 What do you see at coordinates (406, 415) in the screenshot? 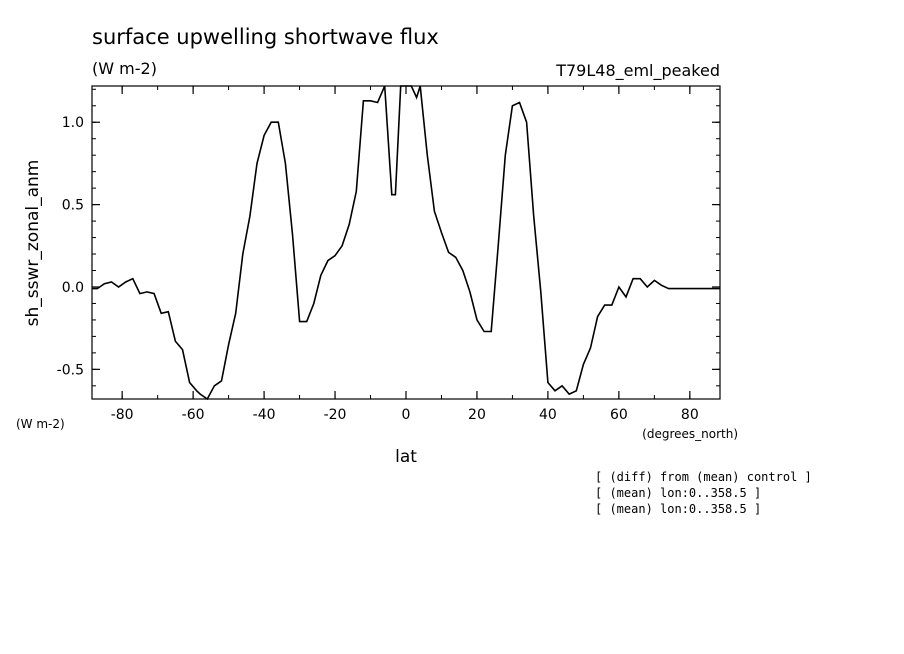
I see `x-tick-label: 0` at bounding box center [406, 415].